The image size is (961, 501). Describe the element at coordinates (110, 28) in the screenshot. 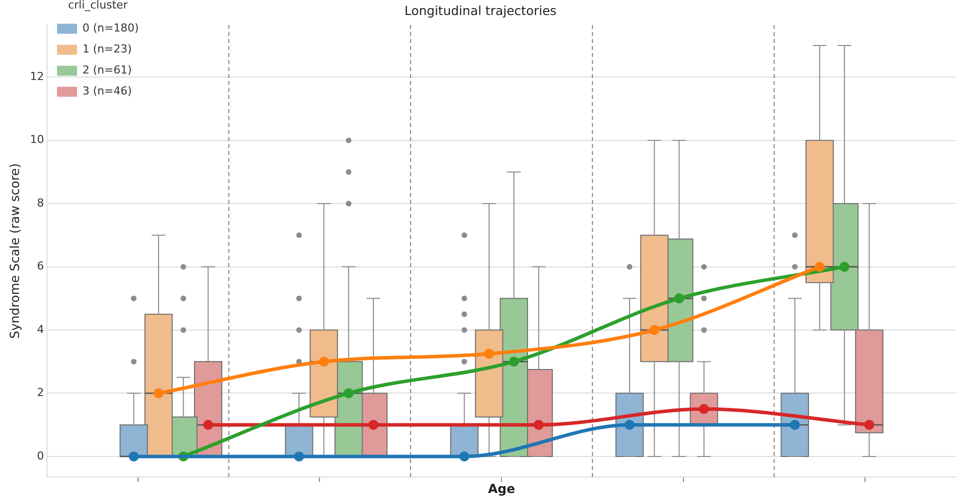

I see `legend-label: 0 (n=180)` at that location.